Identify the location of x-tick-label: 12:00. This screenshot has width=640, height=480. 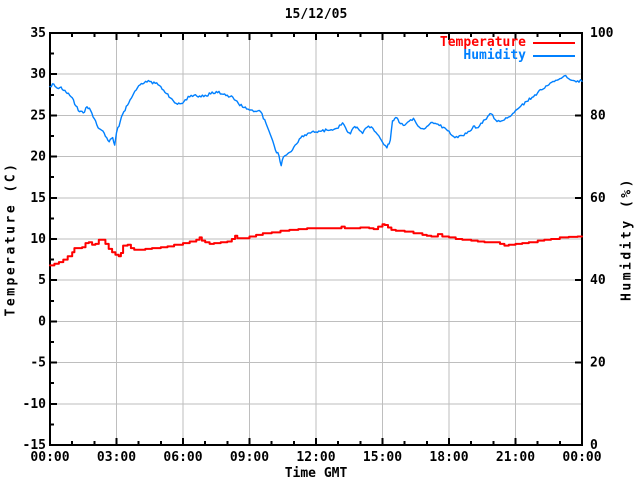
(315, 457).